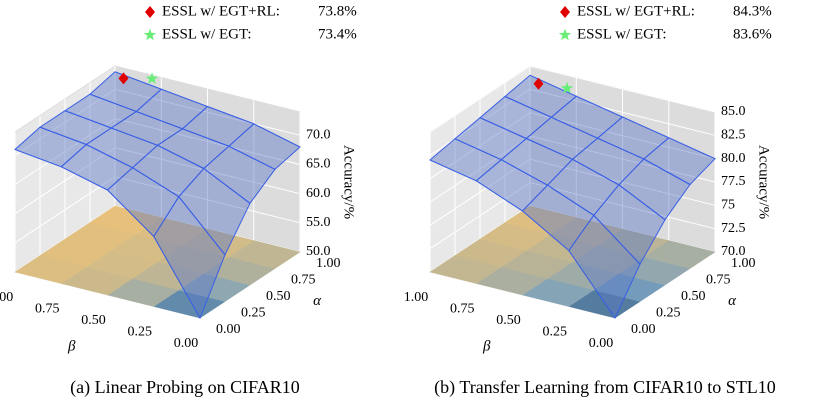 Image resolution: width=830 pixels, height=407 pixels. I want to click on z-tick-label: 60.0, so click(318, 193).